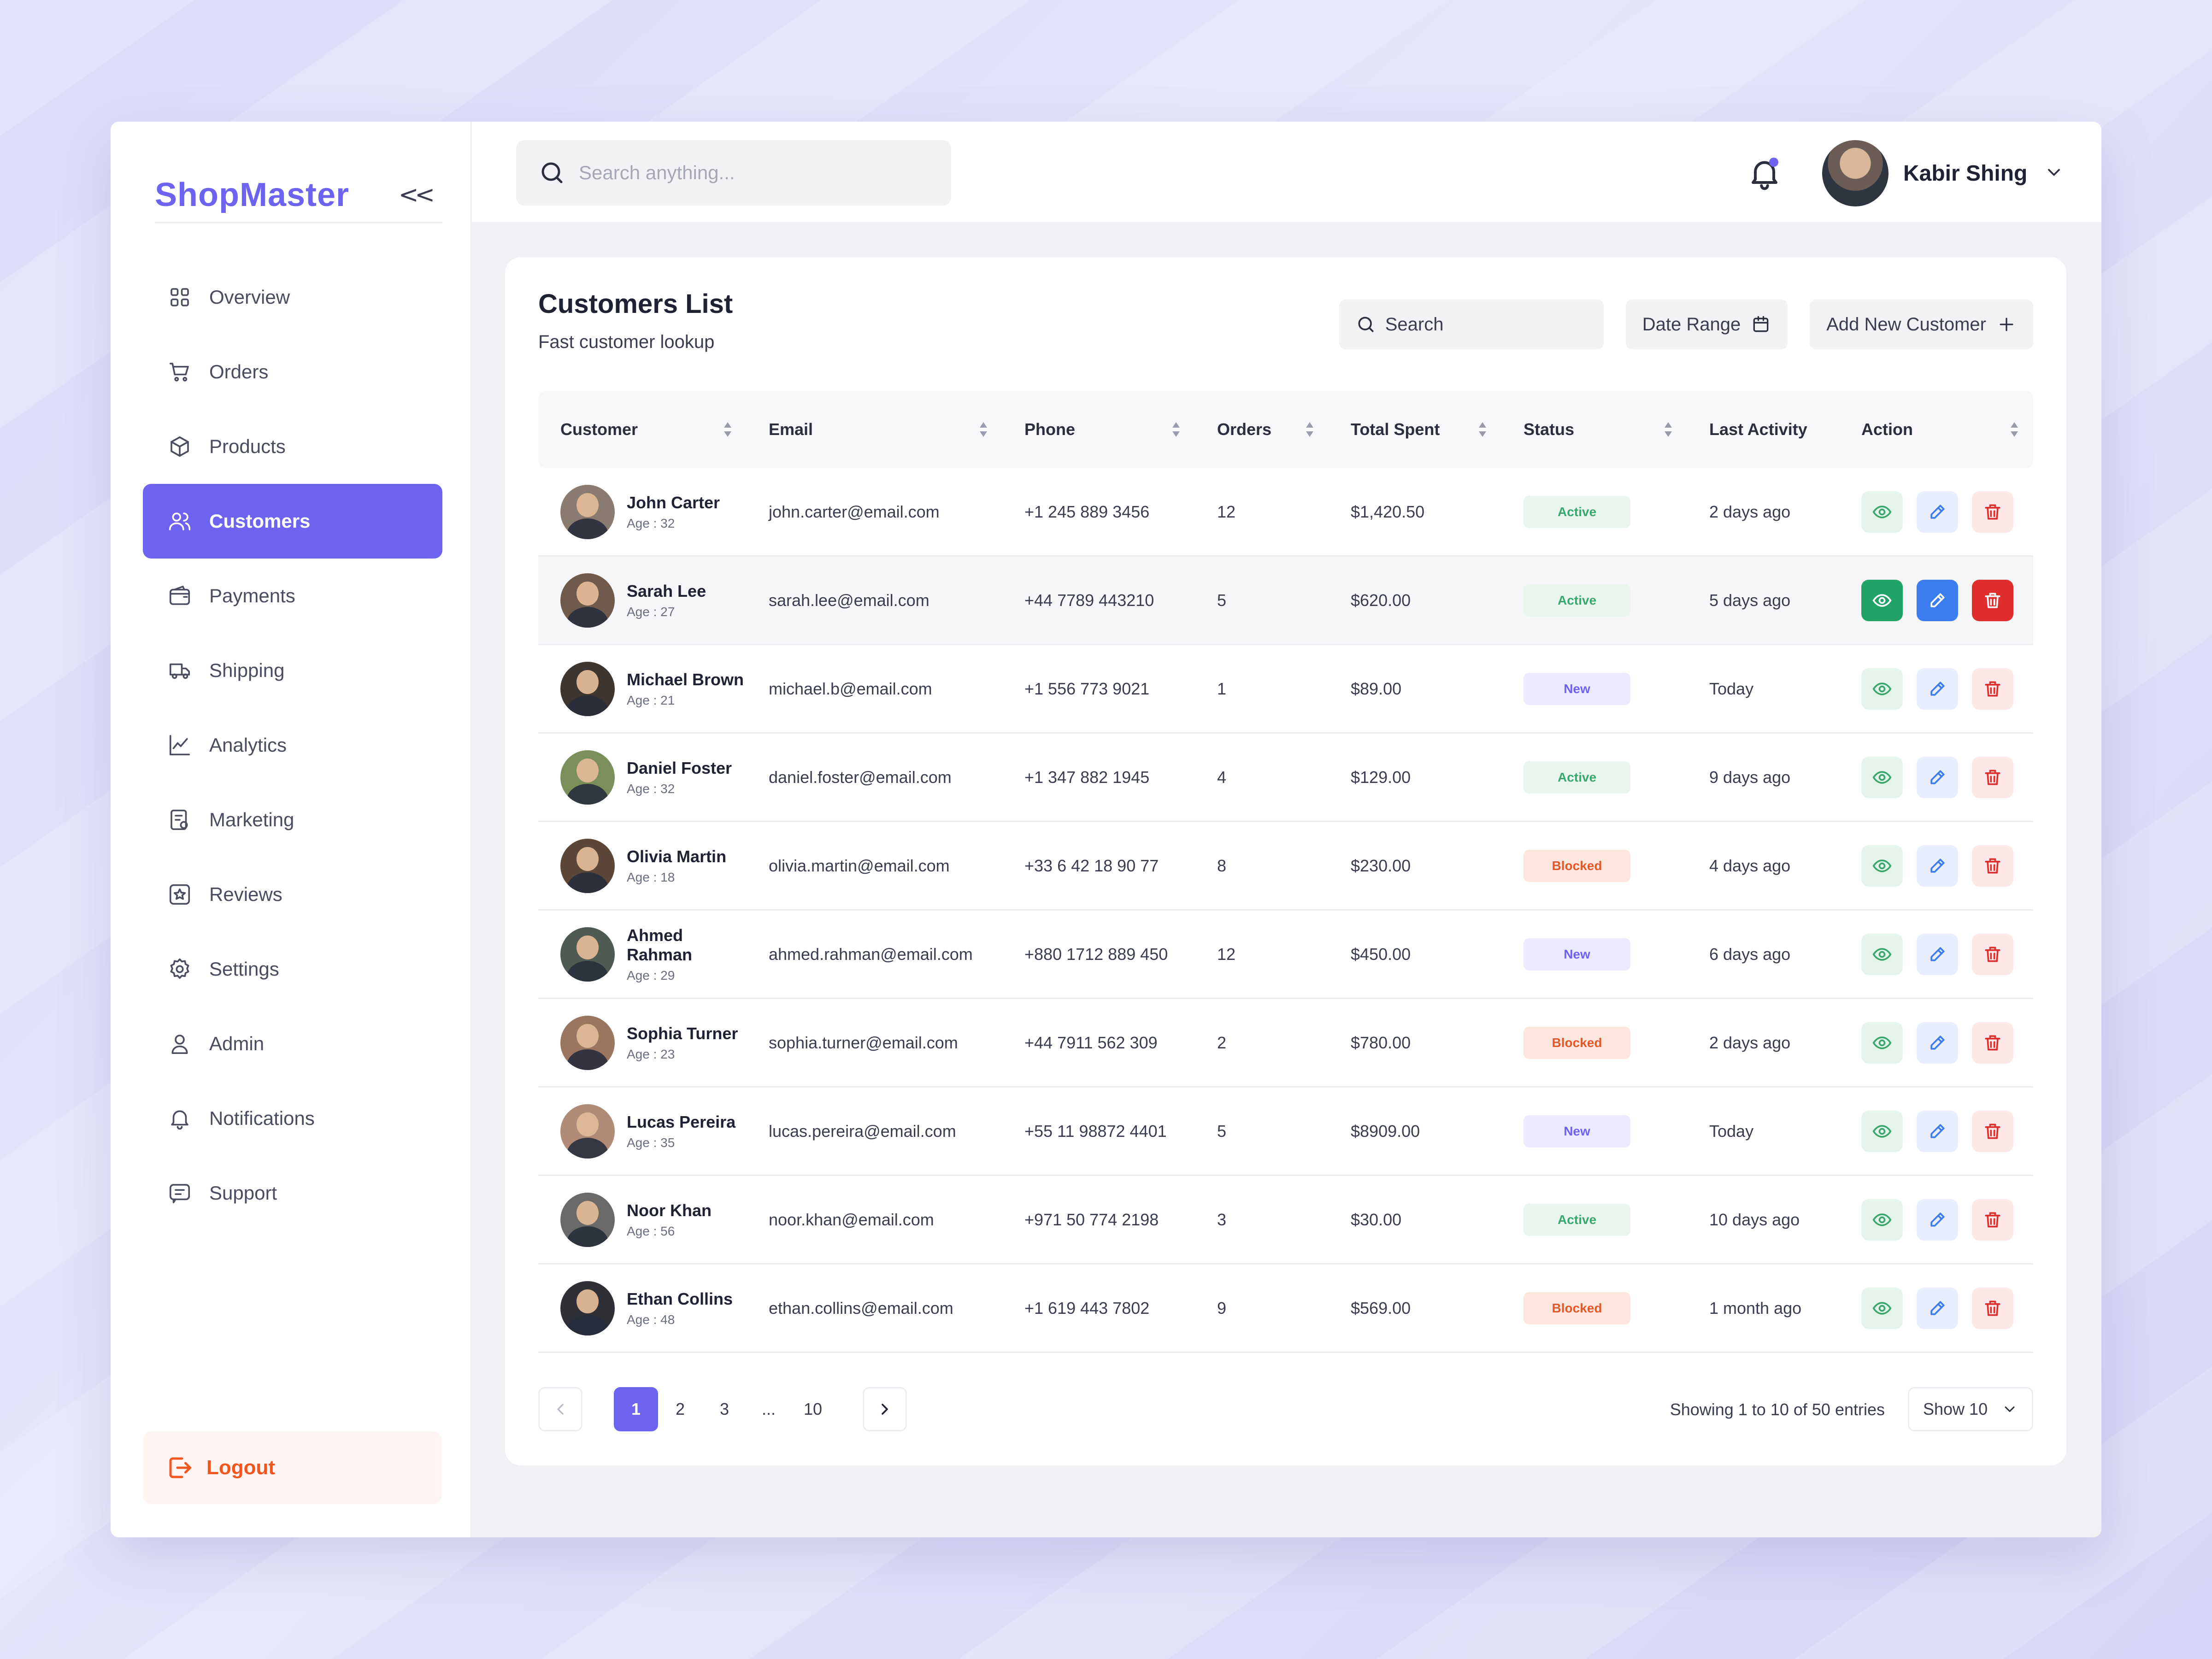 Image resolution: width=2212 pixels, height=1659 pixels. What do you see at coordinates (1706, 324) in the screenshot?
I see `date-range-button: Date Range` at bounding box center [1706, 324].